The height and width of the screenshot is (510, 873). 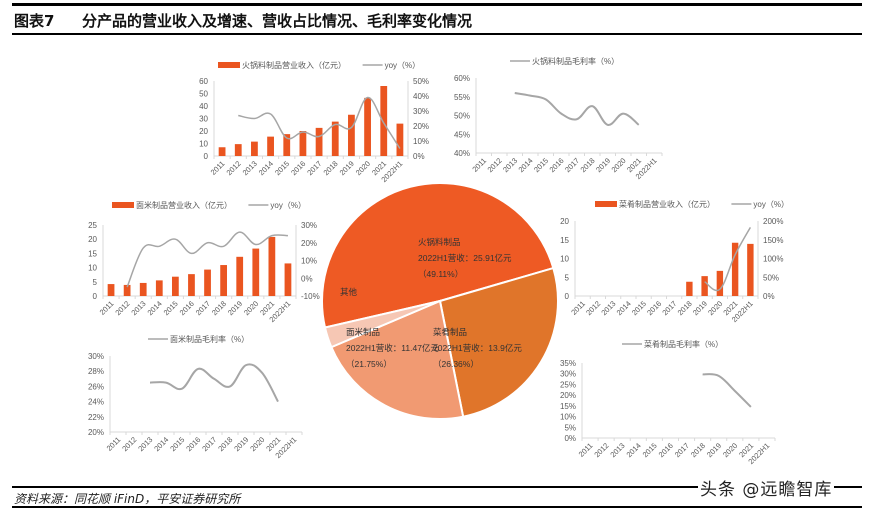 I want to click on y-right-tick-label: 20%, so click(x=309, y=243).